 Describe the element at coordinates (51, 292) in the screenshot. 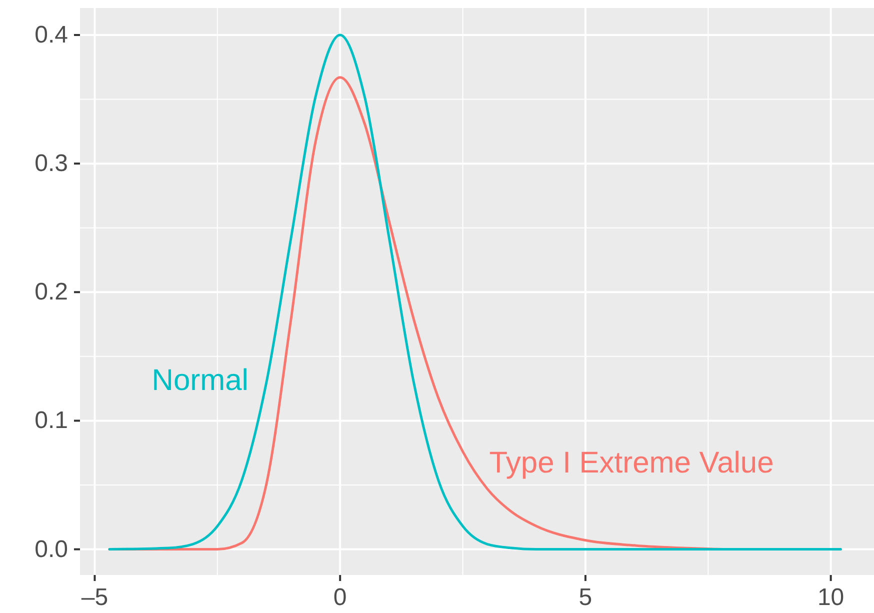

I see `y-tick-label: 0.2` at that location.